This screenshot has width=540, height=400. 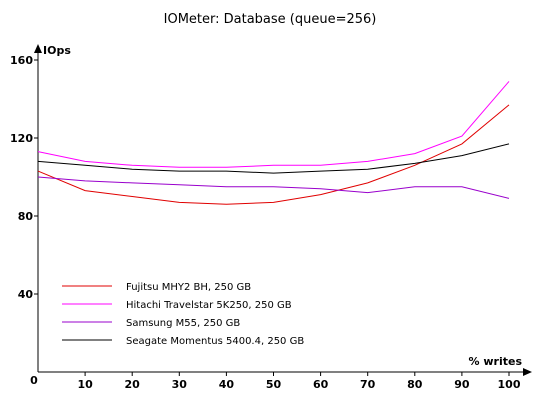 I want to click on x-tick-label: 90, so click(x=462, y=384).